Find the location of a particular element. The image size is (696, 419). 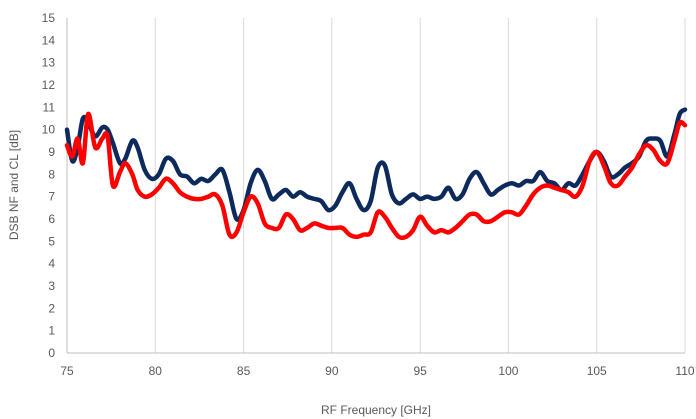

y-tick-label: 10 is located at coordinates (49, 130).